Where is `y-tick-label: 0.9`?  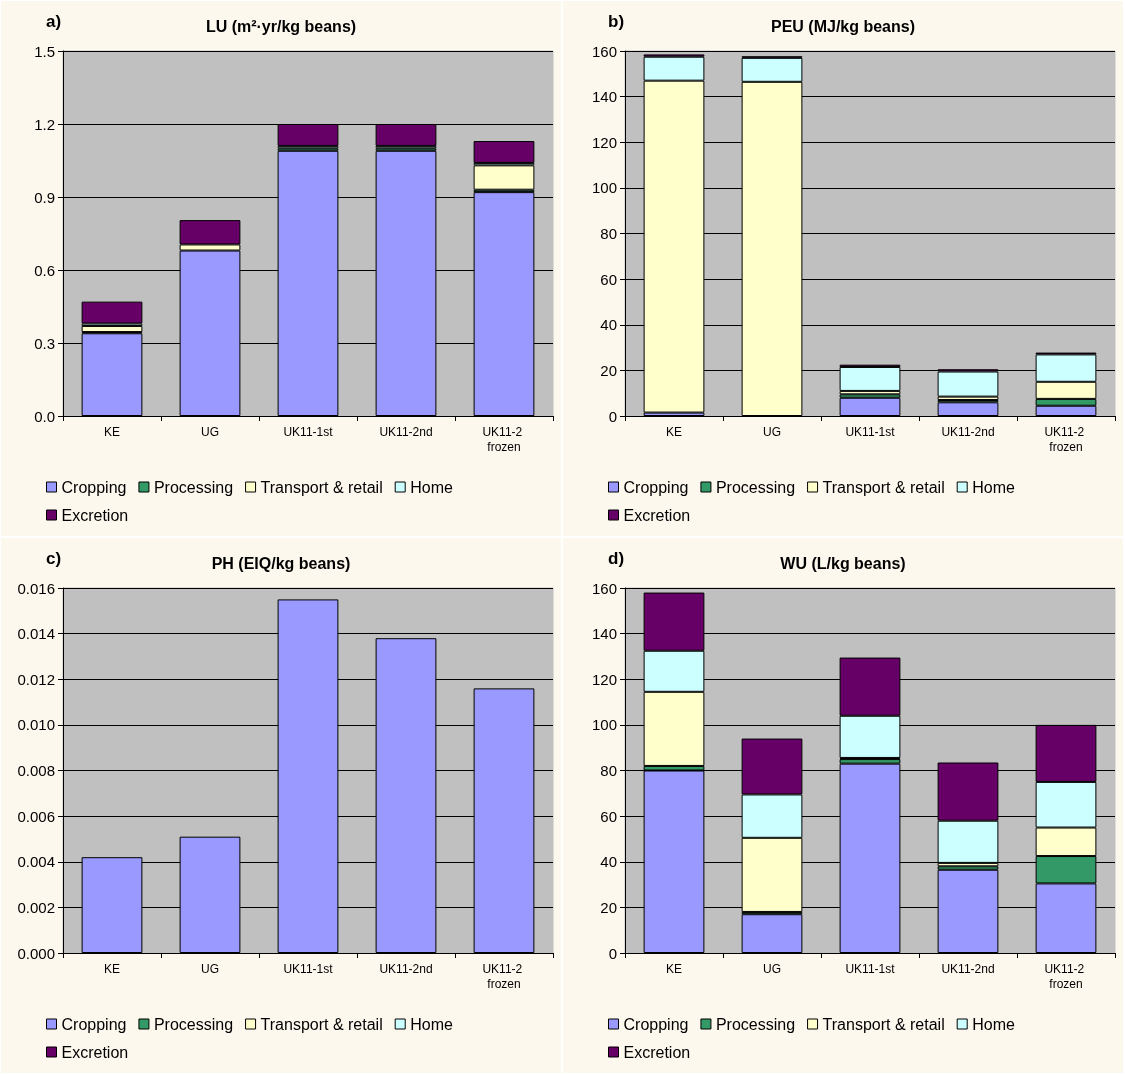
y-tick-label: 0.9 is located at coordinates (44, 197).